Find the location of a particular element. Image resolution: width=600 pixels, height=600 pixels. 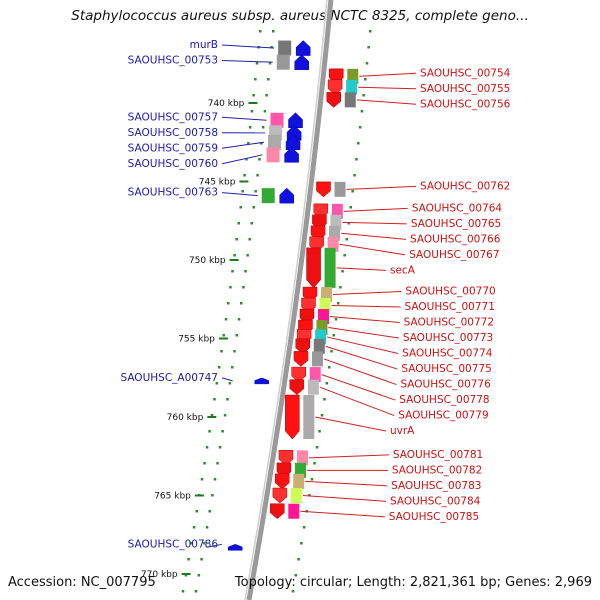

gene-label: SAOUHSC_00767 is located at coordinates (454, 255).